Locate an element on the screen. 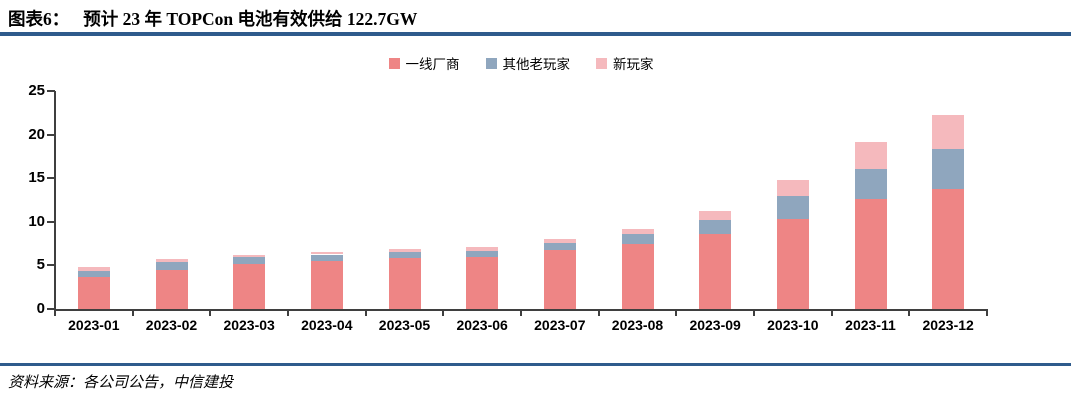 This screenshot has width=1080, height=402. y-axis-tick-label: 15 is located at coordinates (36, 178).